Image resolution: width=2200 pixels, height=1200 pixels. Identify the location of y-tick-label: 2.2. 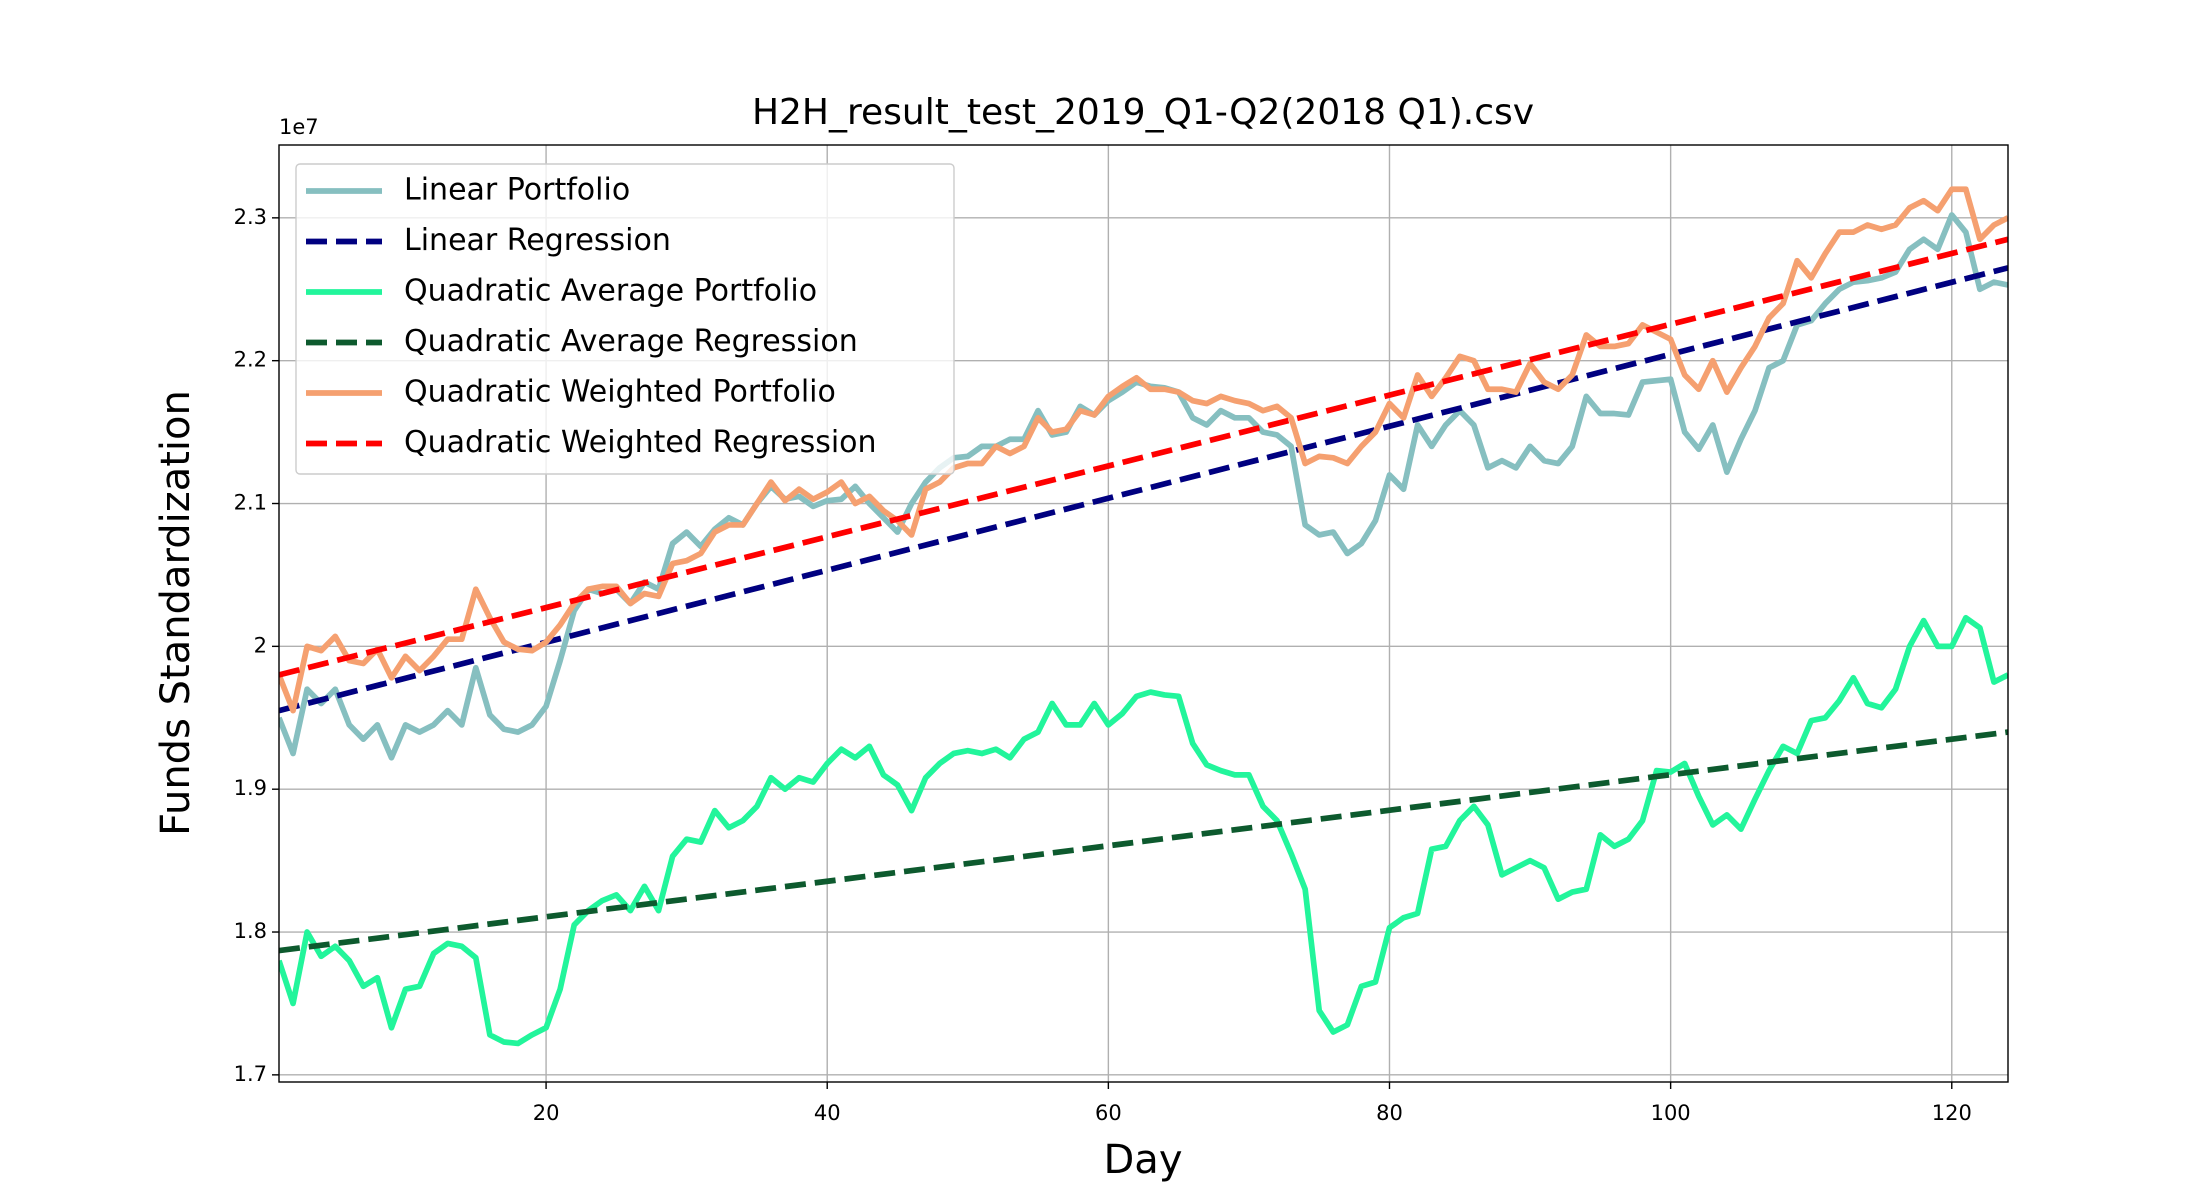
(250, 360).